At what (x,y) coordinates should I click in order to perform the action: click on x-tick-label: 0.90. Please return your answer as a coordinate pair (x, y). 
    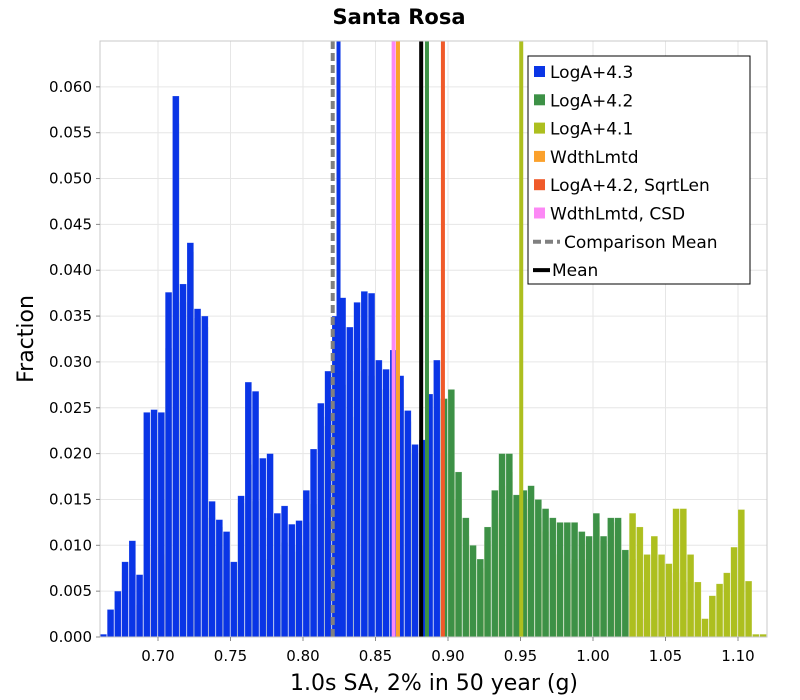
    Looking at the image, I should click on (447, 656).